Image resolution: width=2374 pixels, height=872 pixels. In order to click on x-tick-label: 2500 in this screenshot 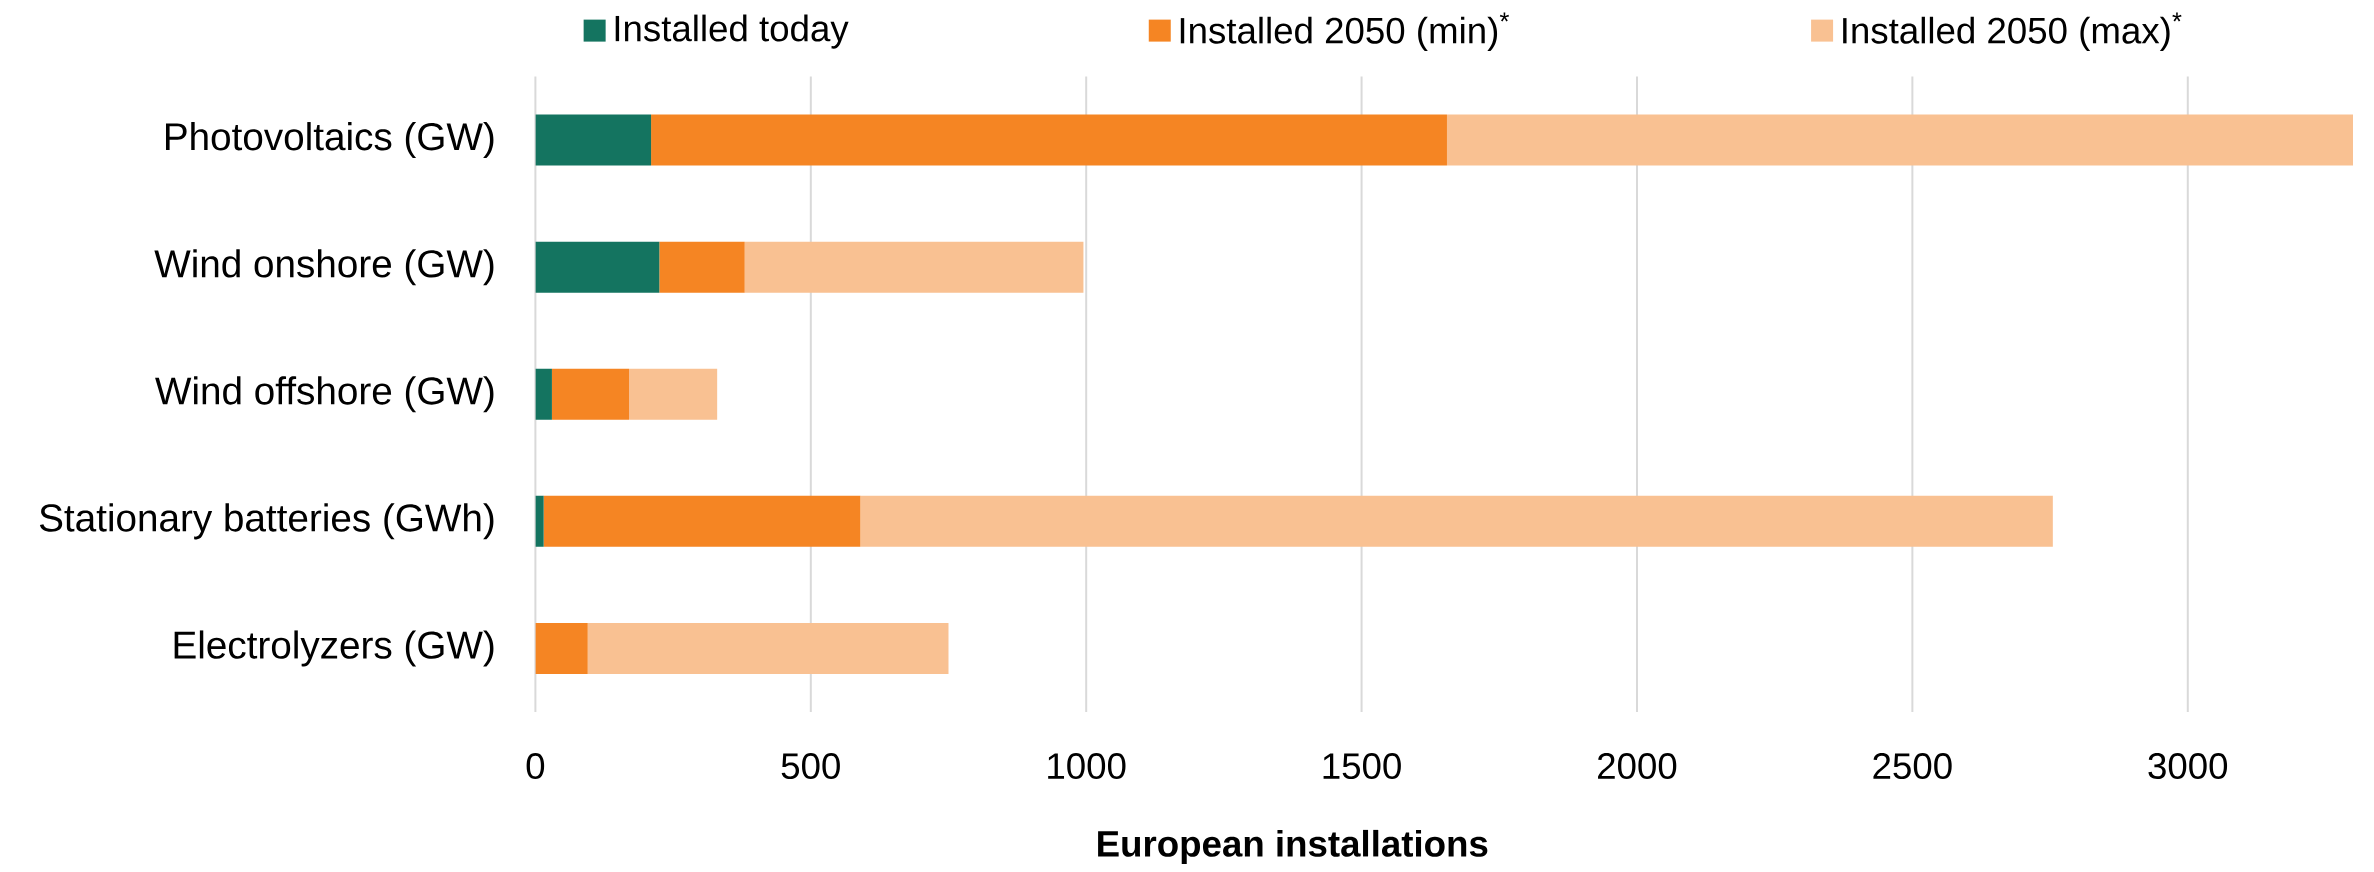, I will do `click(1912, 766)`.